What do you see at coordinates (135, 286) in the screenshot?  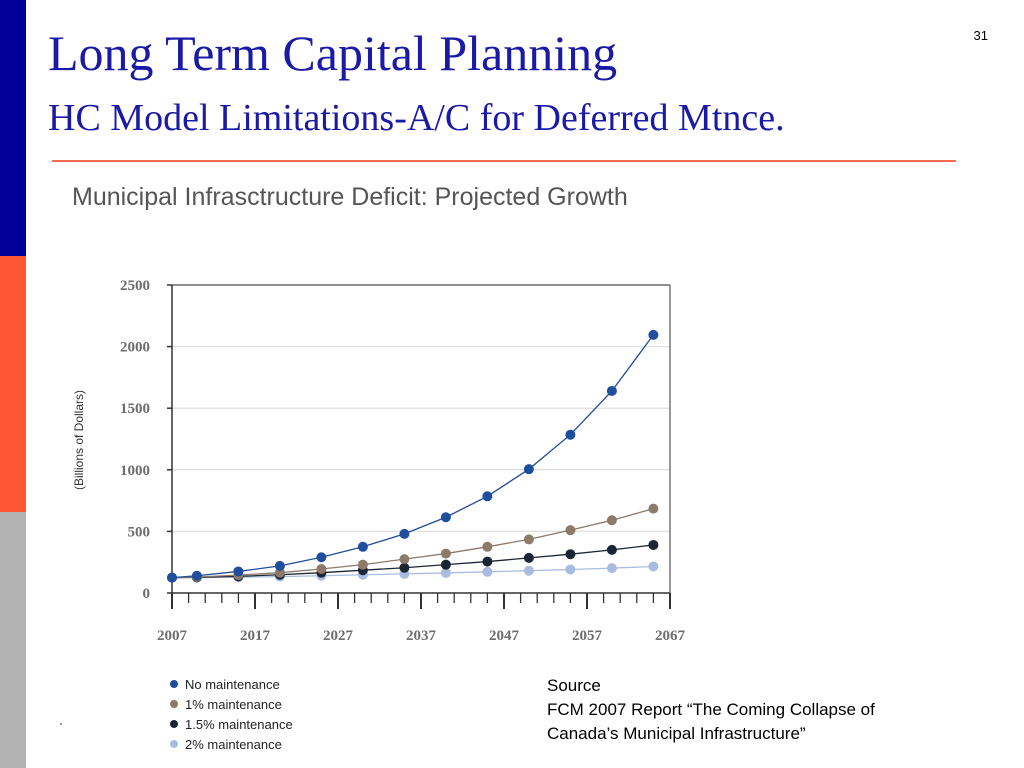 I see `y-tick-label: 2500` at bounding box center [135, 286].